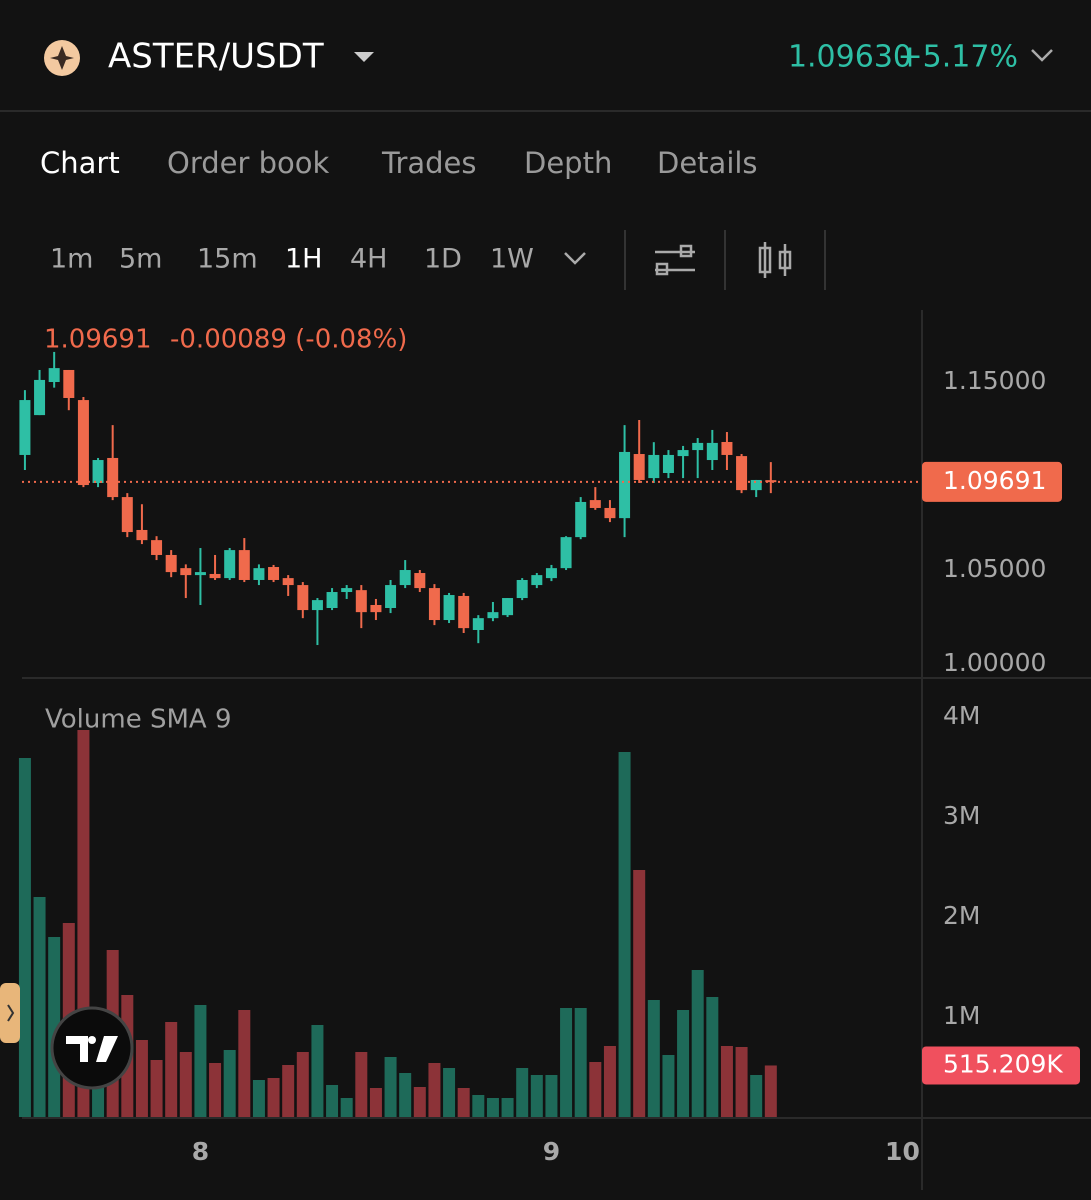 The height and width of the screenshot is (1200, 1091). I want to click on tab: Order book, so click(248, 163).